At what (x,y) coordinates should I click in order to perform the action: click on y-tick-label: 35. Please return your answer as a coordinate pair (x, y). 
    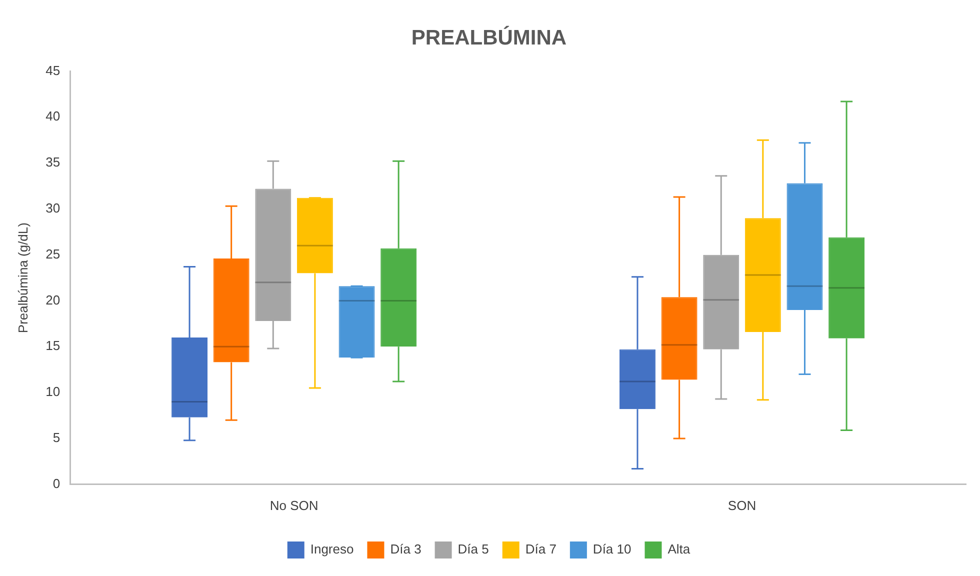
    Looking at the image, I should click on (53, 162).